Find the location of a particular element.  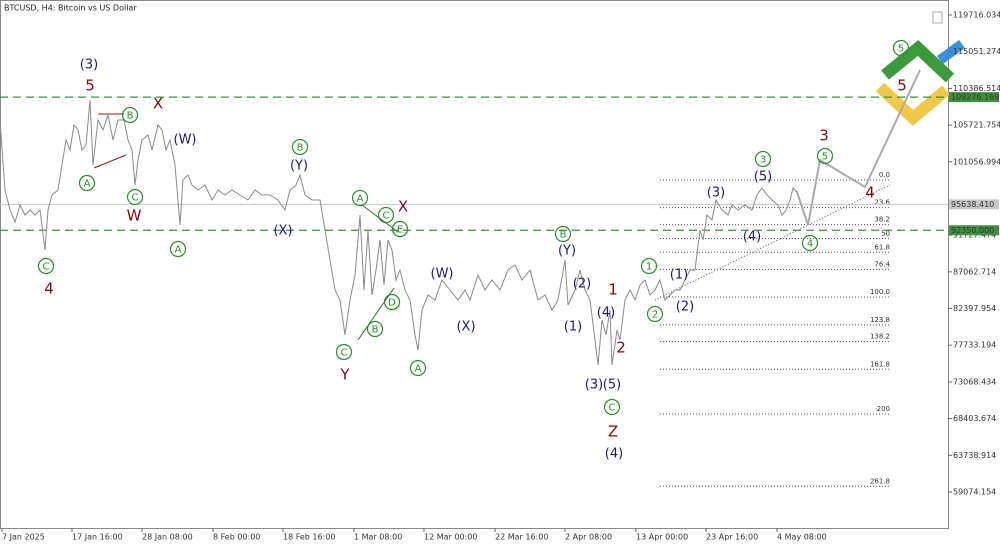

fib-label: 161.8 is located at coordinates (880, 364).